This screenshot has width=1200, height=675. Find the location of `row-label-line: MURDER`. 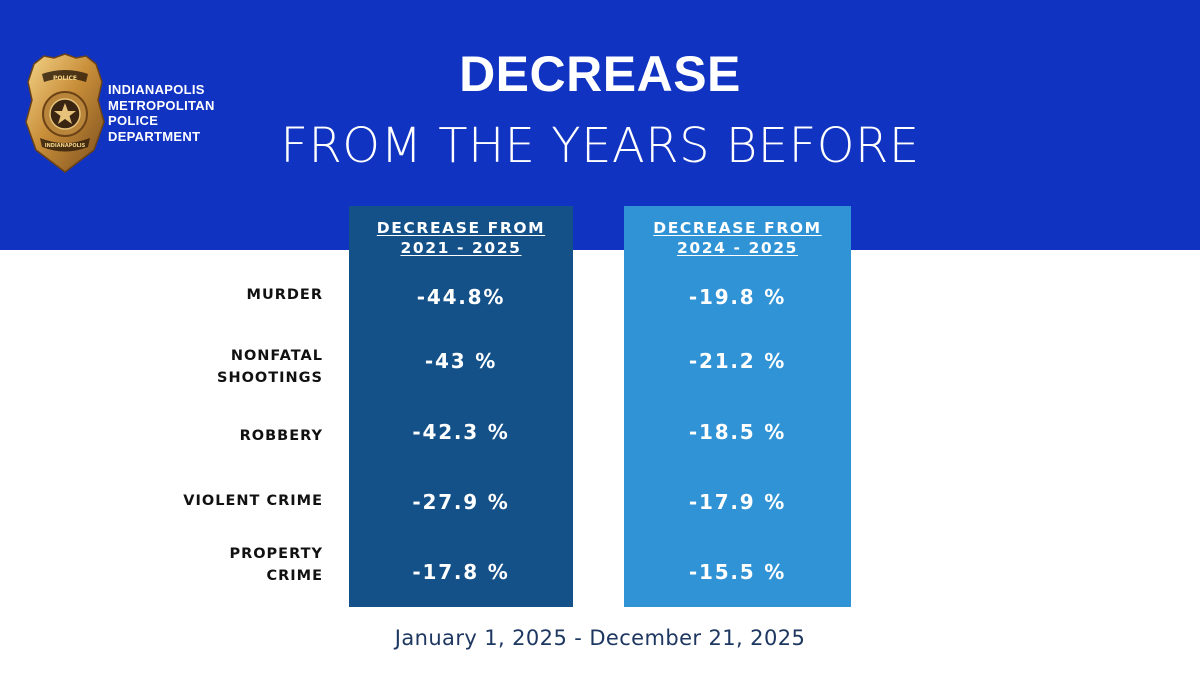

row-label-line: MURDER is located at coordinates (284, 295).